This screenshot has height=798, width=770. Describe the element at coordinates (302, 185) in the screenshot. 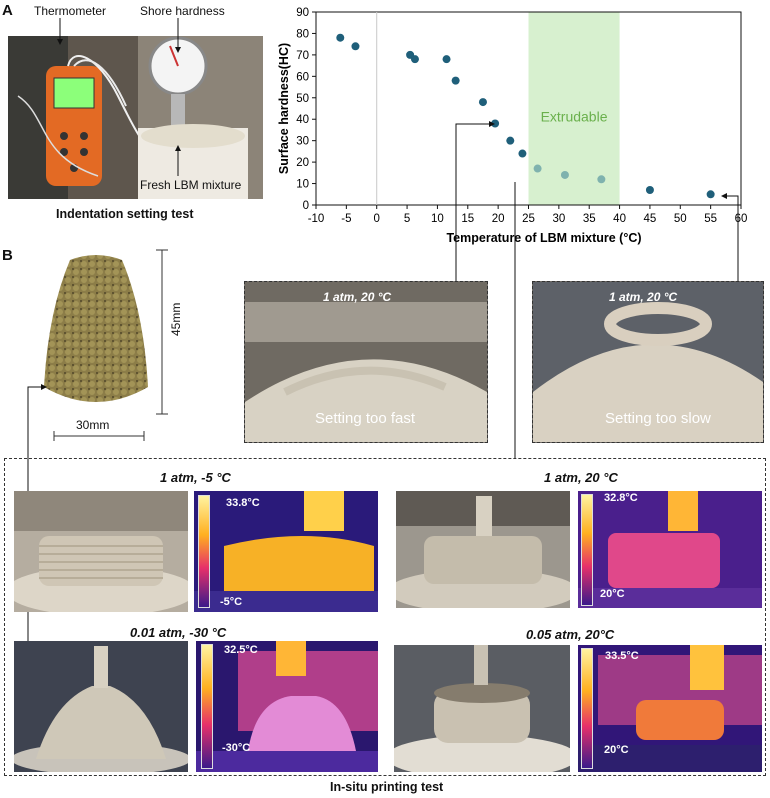

I see `y-tick-label: 10` at that location.